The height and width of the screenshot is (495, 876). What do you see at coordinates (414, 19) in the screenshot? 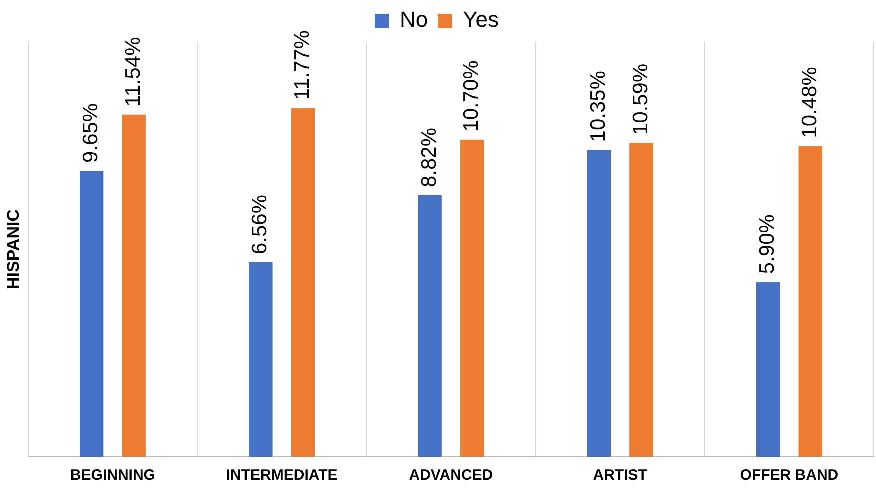
I see `legend-label: No` at bounding box center [414, 19].